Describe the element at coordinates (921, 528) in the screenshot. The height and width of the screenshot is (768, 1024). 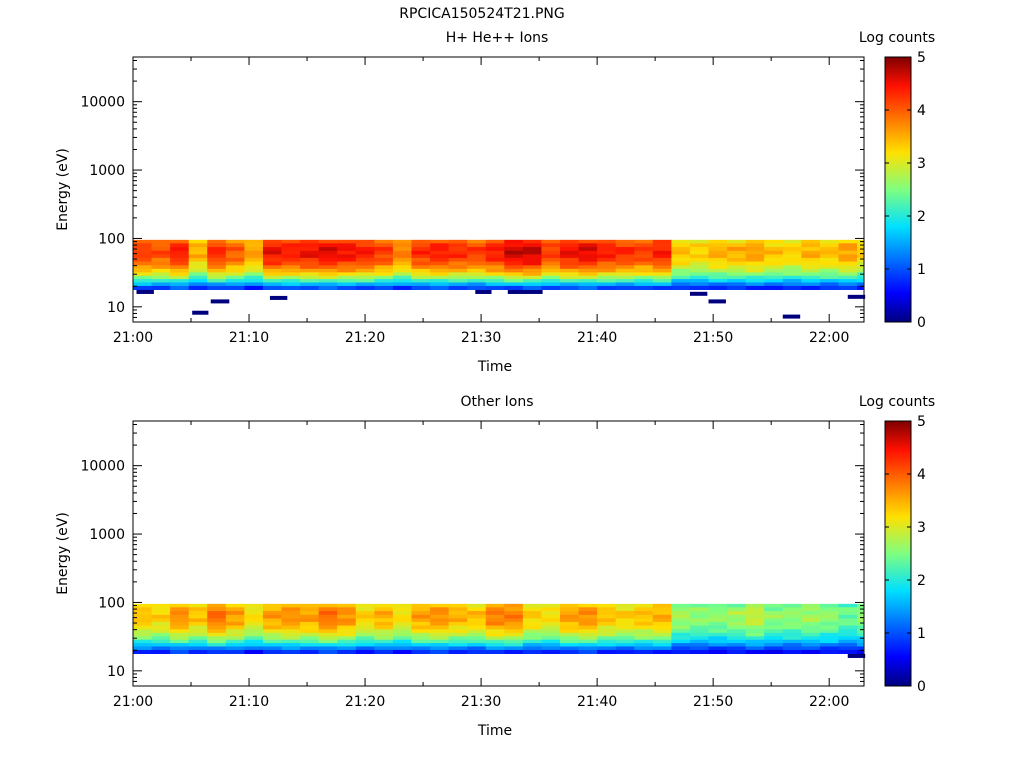
I see `colorbar-tick-label: 3` at that location.